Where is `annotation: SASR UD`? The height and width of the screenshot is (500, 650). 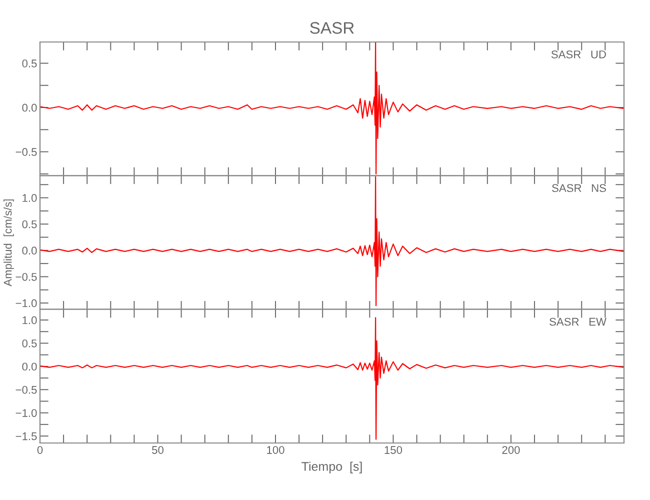
annotation: SASR UD is located at coordinates (578, 54).